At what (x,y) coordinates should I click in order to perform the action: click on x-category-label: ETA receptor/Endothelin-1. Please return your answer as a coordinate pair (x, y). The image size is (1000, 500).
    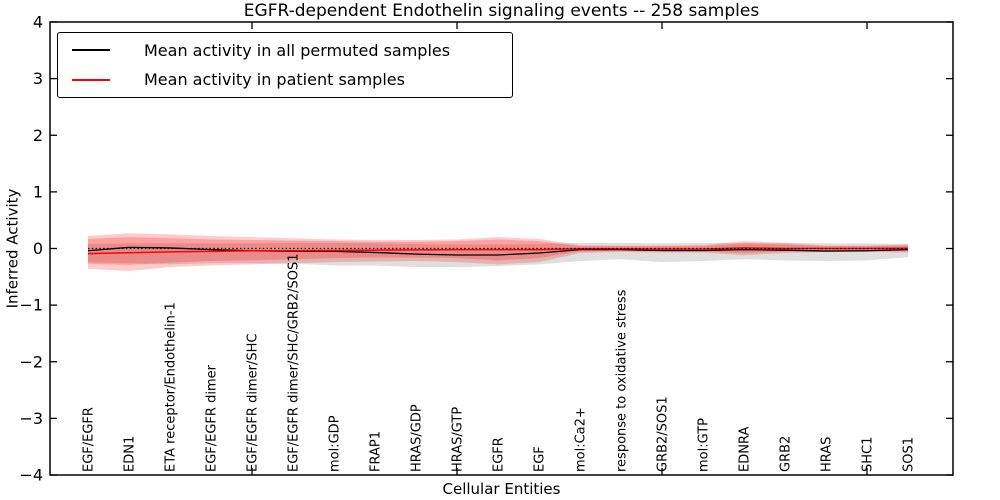
    Looking at the image, I should click on (171, 387).